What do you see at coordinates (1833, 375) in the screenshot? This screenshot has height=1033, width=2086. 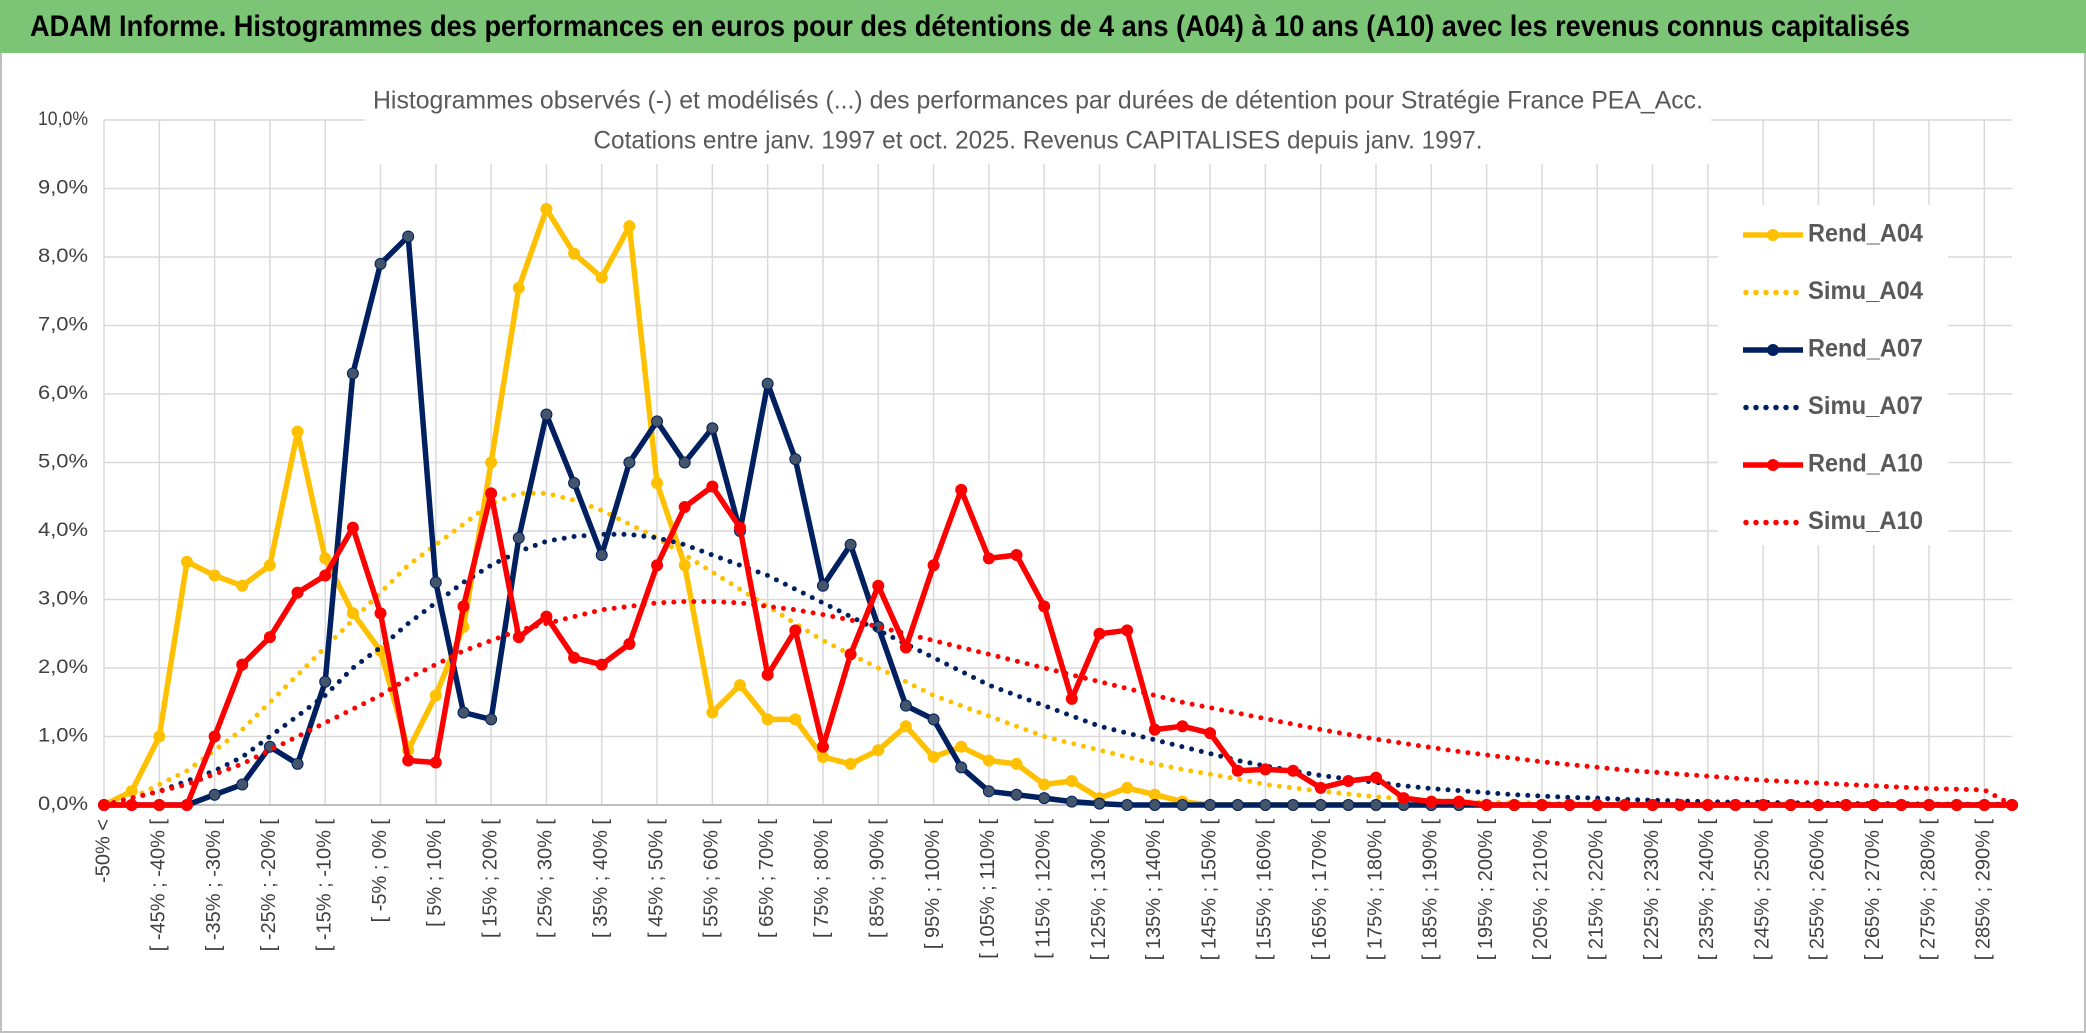 I see `legend-background` at bounding box center [1833, 375].